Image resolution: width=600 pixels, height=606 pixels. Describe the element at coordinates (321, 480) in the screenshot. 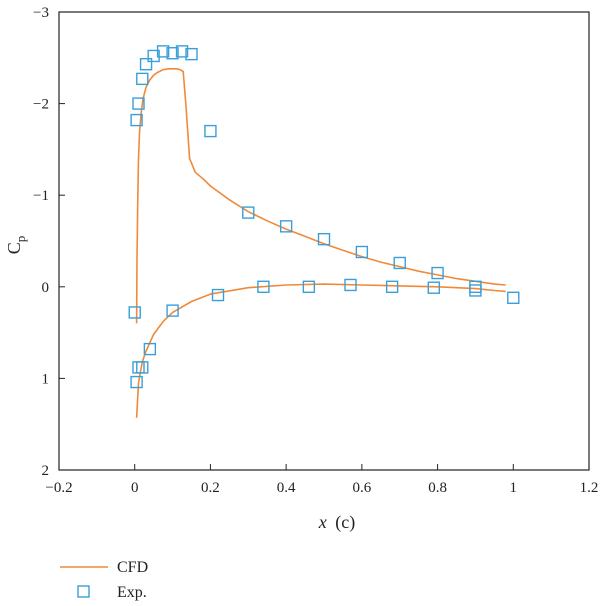

I see `x-axis-ticks: −0.2 0 0.2 0.4 0.6 0.8 1 1.2` at that location.